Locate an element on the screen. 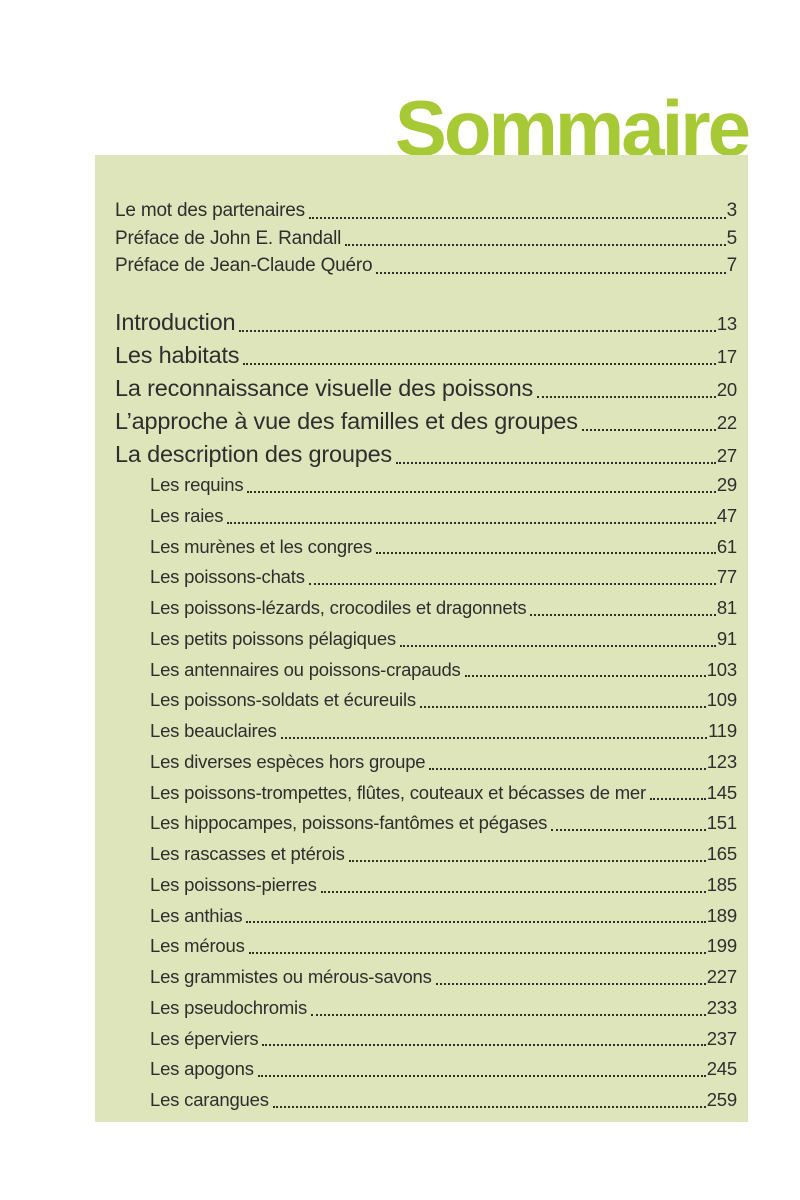 The height and width of the screenshot is (1200, 800). toc-entry: Les pseudochromis 233 is located at coordinates (443, 1008).